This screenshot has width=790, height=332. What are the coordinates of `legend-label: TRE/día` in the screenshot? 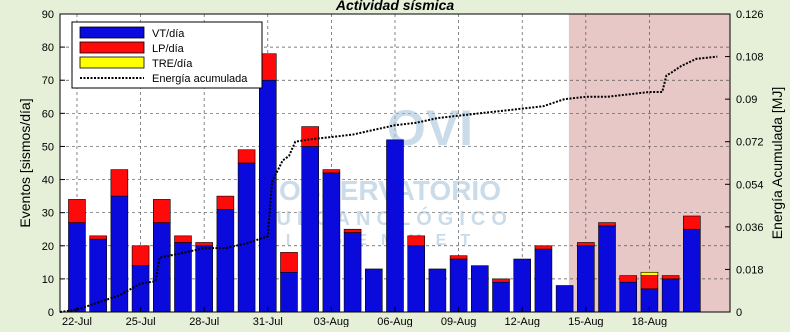 It's located at (172, 64).